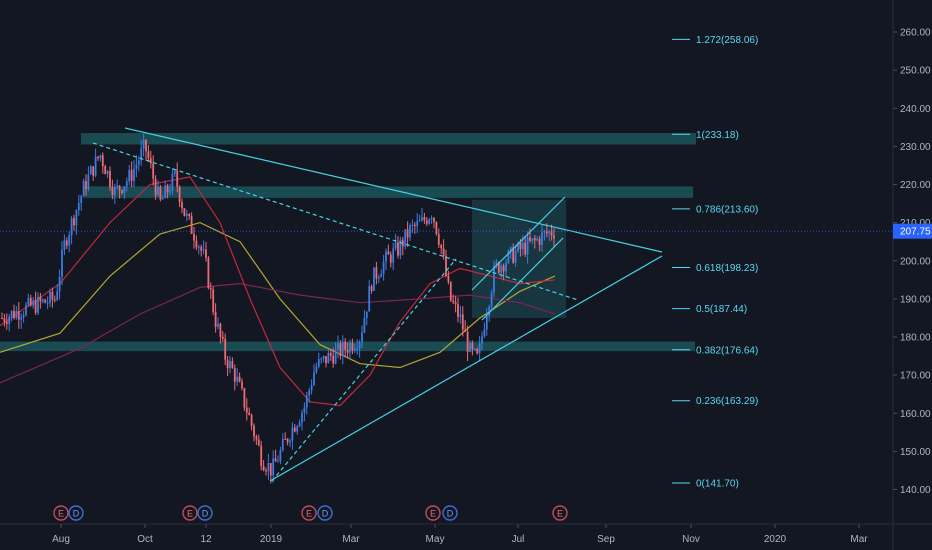 This screenshot has height=550, width=932. I want to click on channel-box, so click(519, 258).